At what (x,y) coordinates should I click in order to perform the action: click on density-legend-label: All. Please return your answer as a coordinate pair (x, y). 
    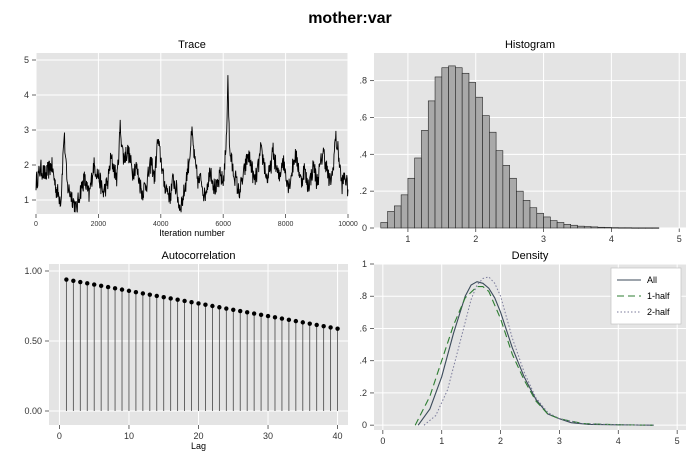
    Looking at the image, I should click on (652, 280).